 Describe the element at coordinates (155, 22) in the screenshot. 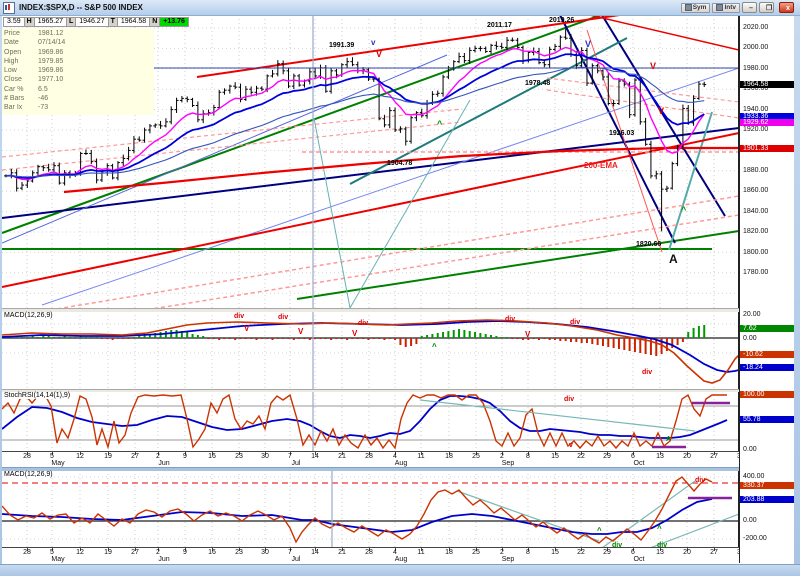

I see `net-label: N` at that location.